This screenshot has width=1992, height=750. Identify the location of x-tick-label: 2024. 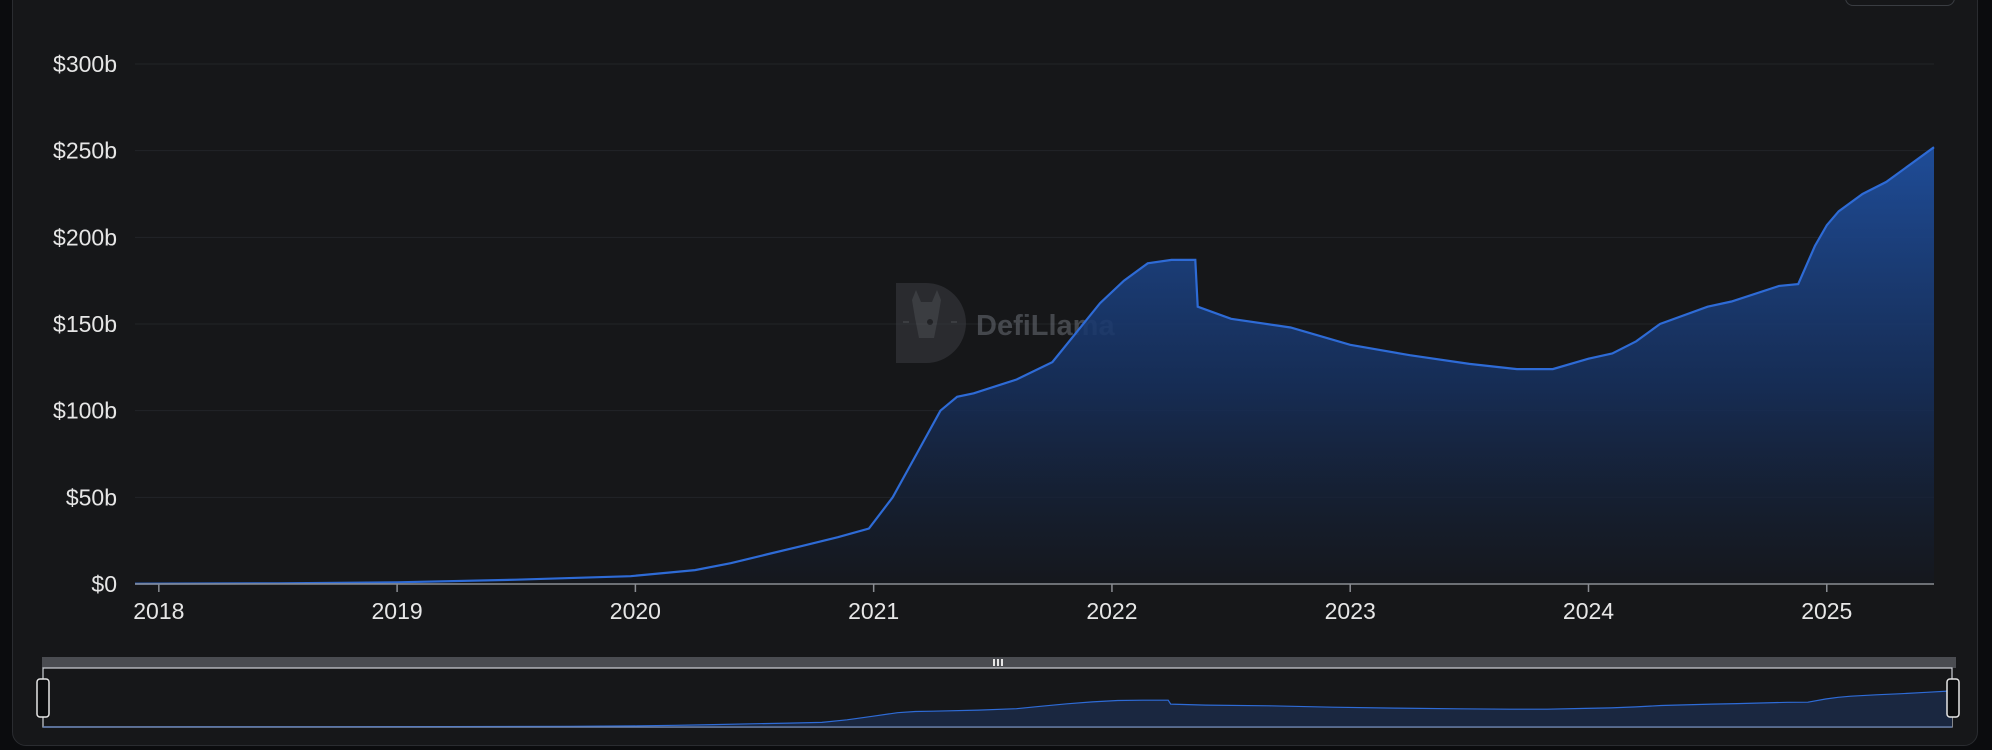
(1588, 611).